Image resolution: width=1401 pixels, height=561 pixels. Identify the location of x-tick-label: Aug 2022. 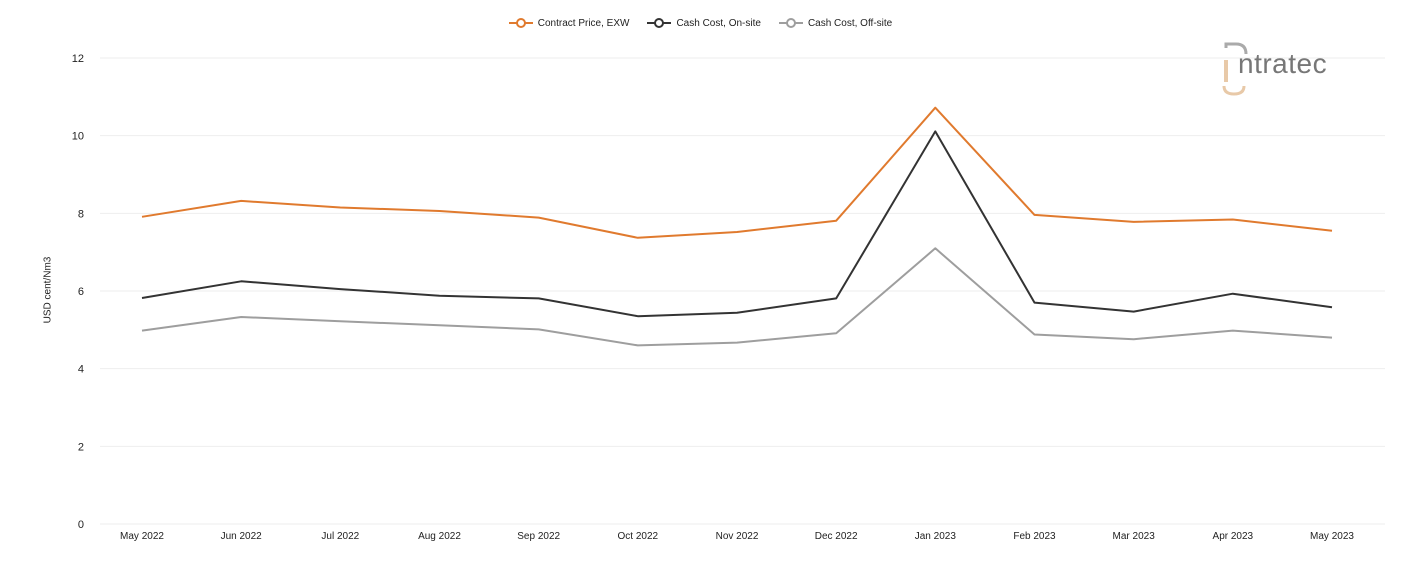
(439, 536).